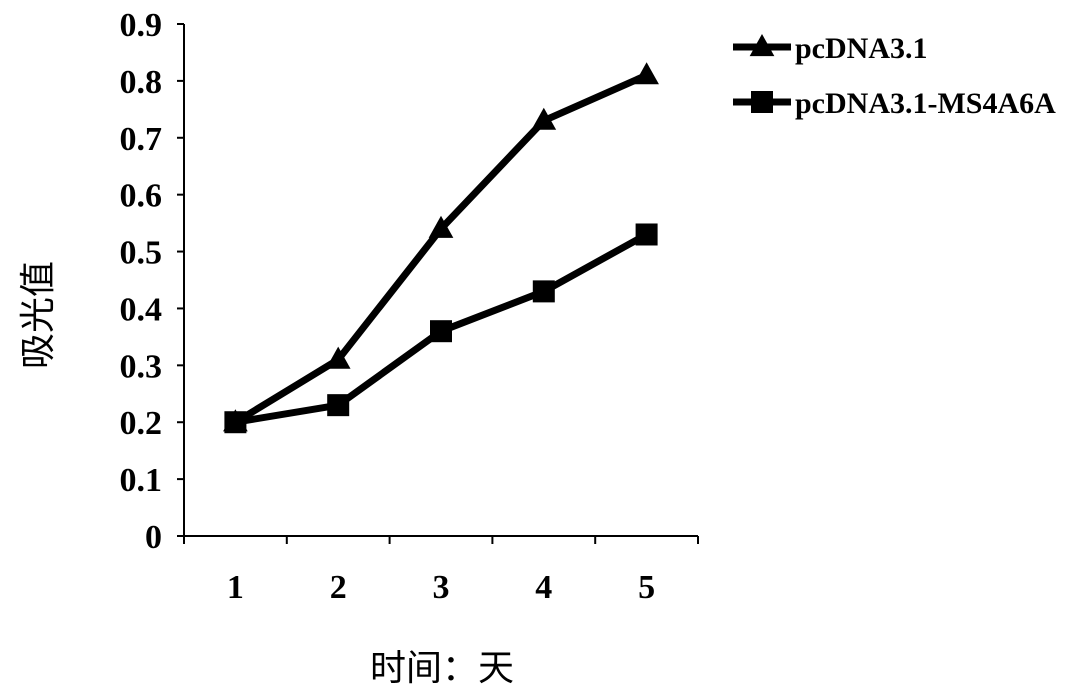  What do you see at coordinates (141, 366) in the screenshot?
I see `y-tick-label: 0.3` at bounding box center [141, 366].